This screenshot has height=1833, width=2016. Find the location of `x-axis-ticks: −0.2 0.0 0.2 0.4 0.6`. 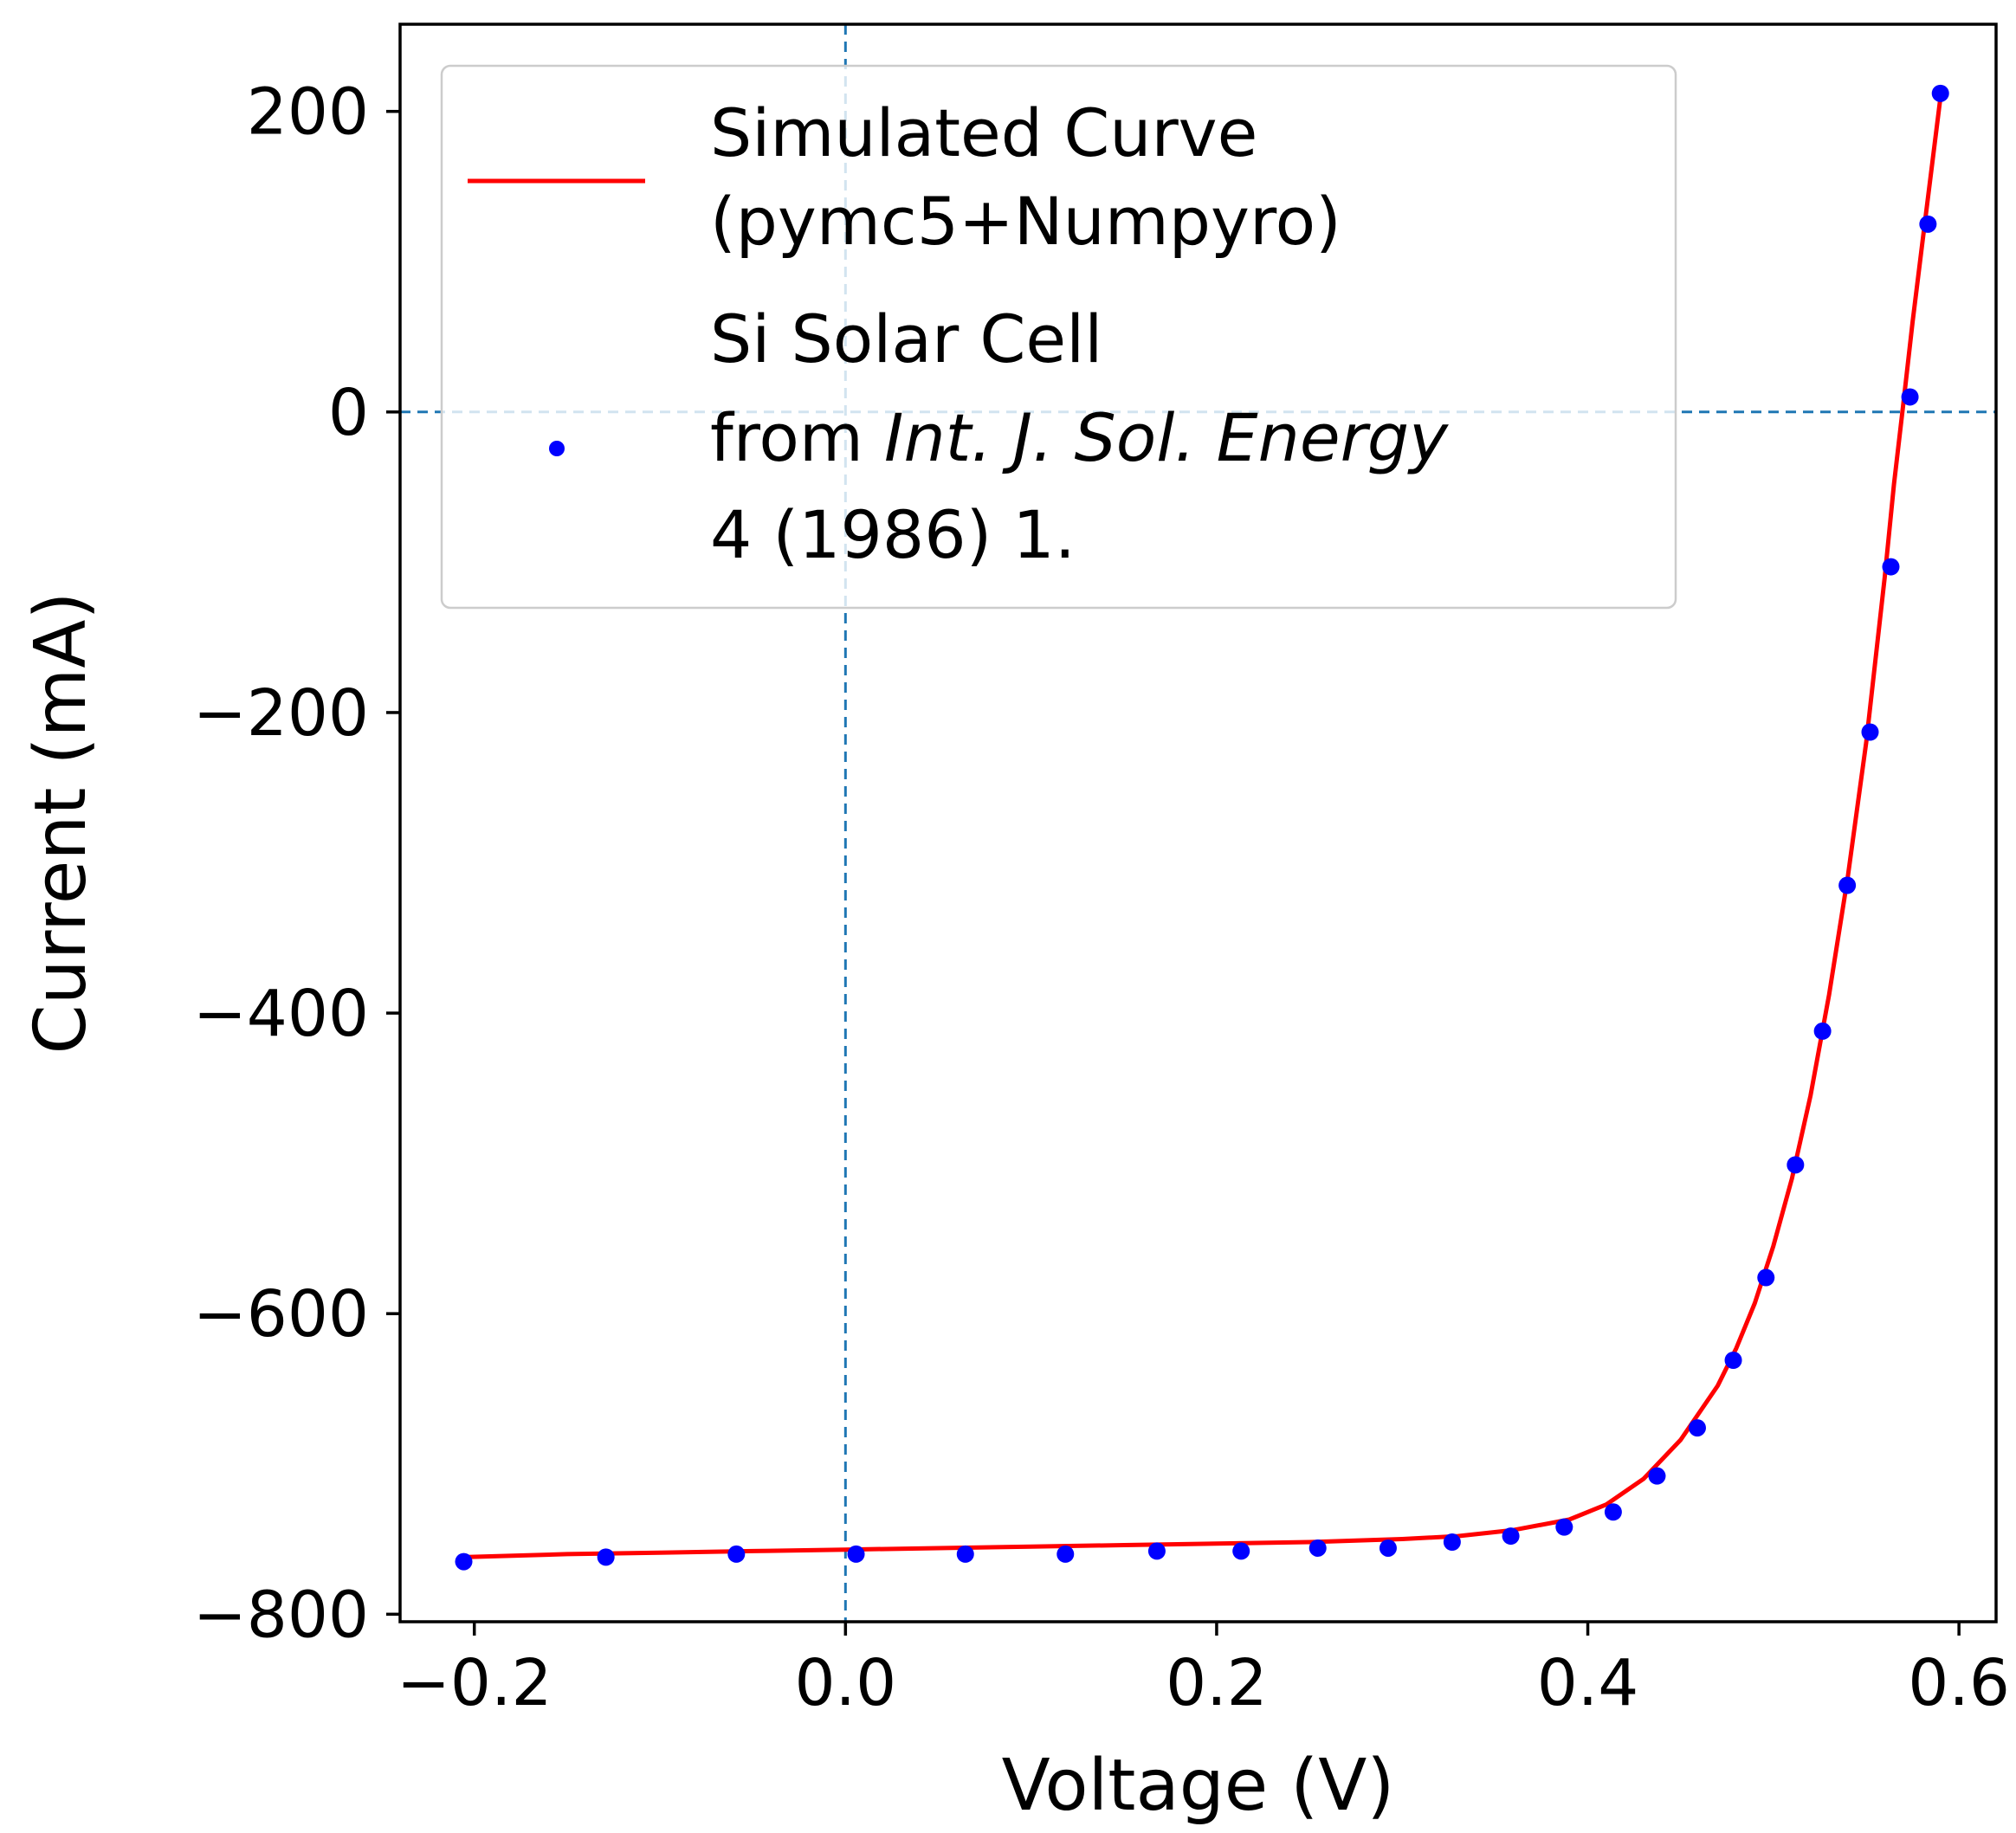

x-axis-ticks: −0.2 0.0 0.2 0.4 0.6 is located at coordinates (1203, 1671).